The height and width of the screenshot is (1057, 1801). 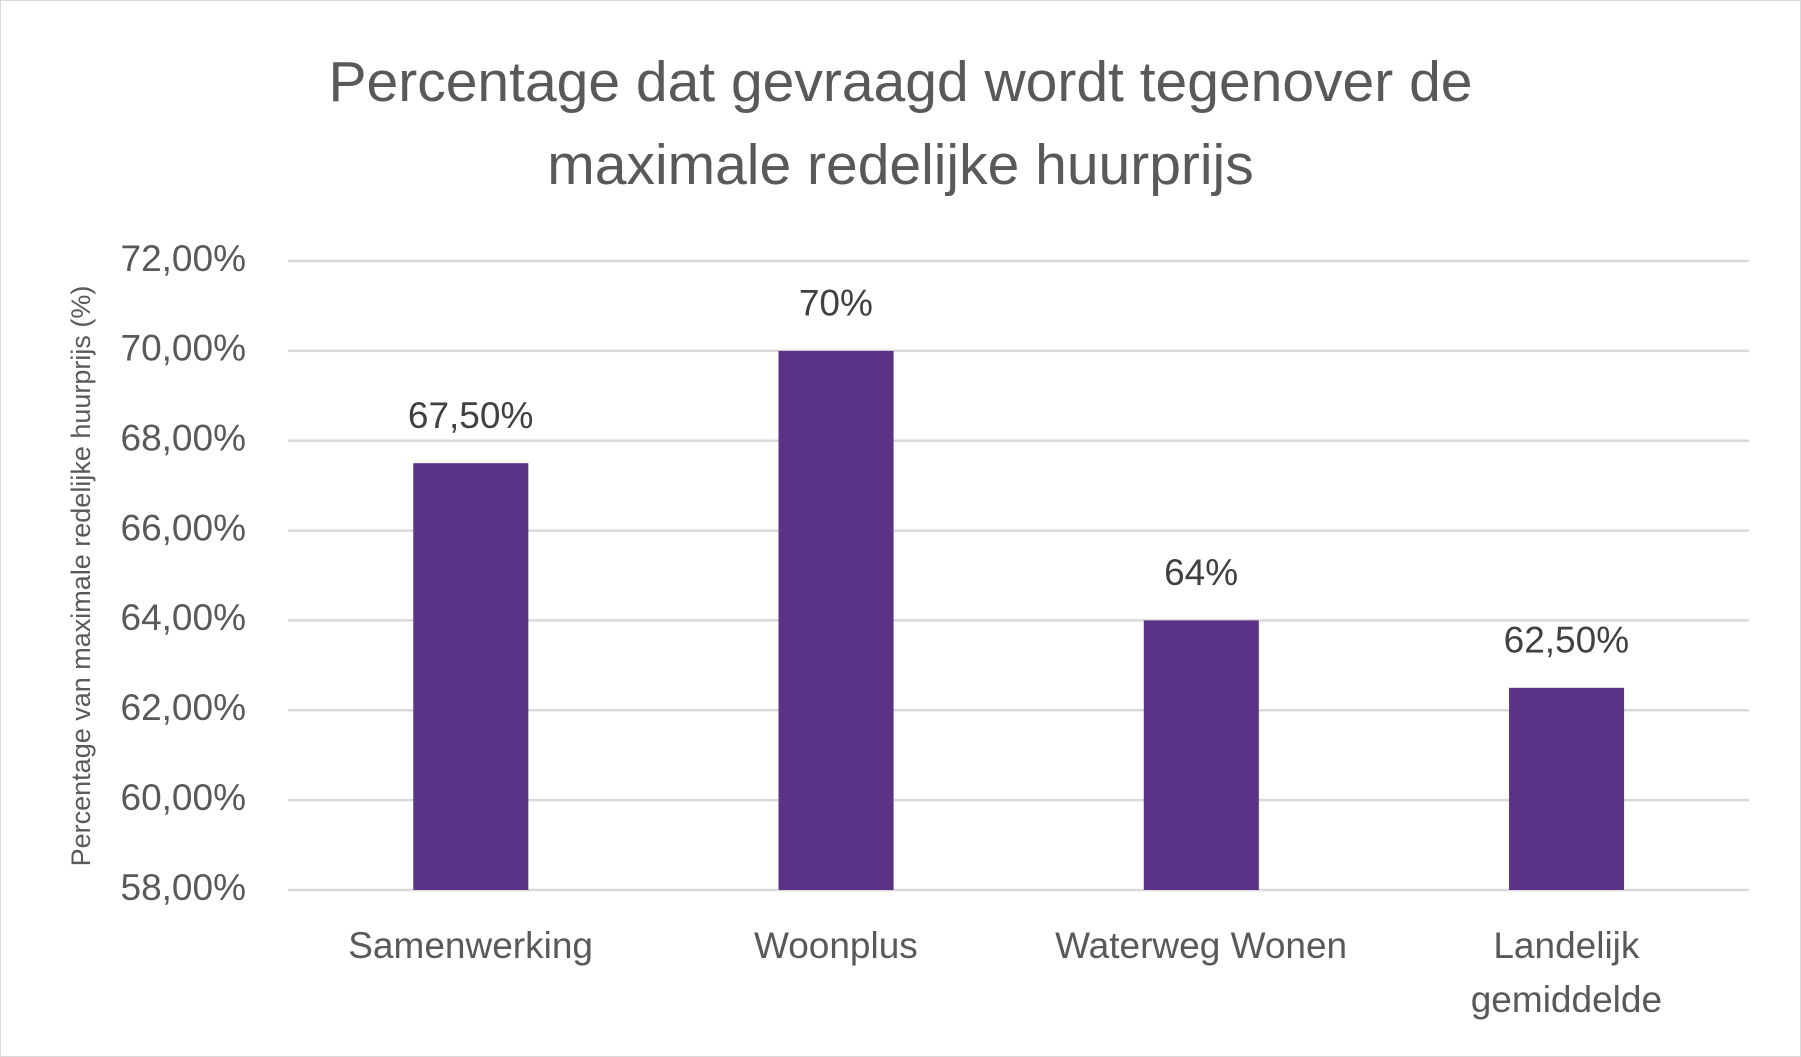 I want to click on data-label: 70%, so click(x=836, y=303).